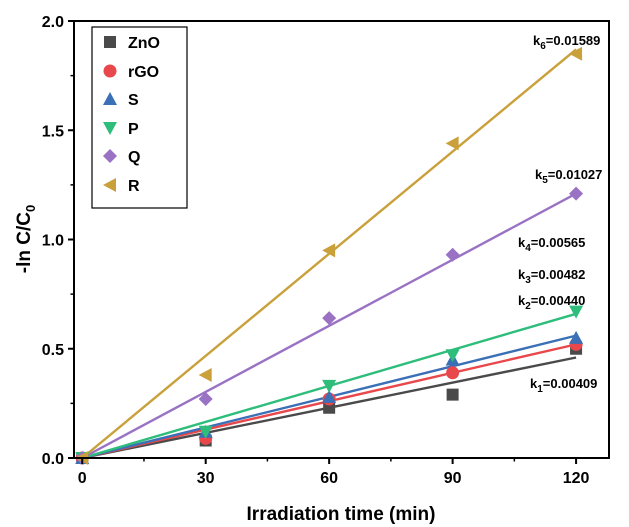  I want to click on data-point-rgo, so click(453, 373).